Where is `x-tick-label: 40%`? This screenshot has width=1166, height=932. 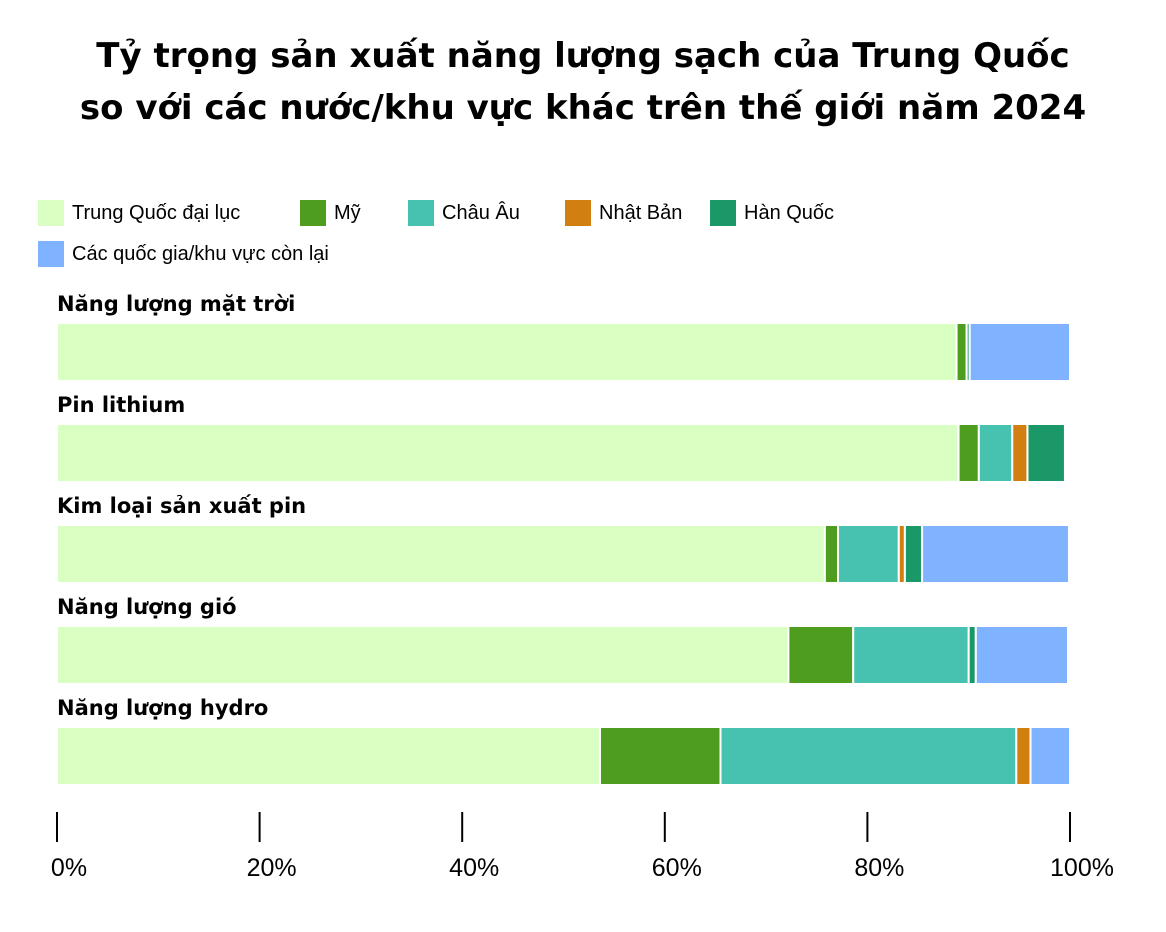 x-tick-label: 40% is located at coordinates (474, 868).